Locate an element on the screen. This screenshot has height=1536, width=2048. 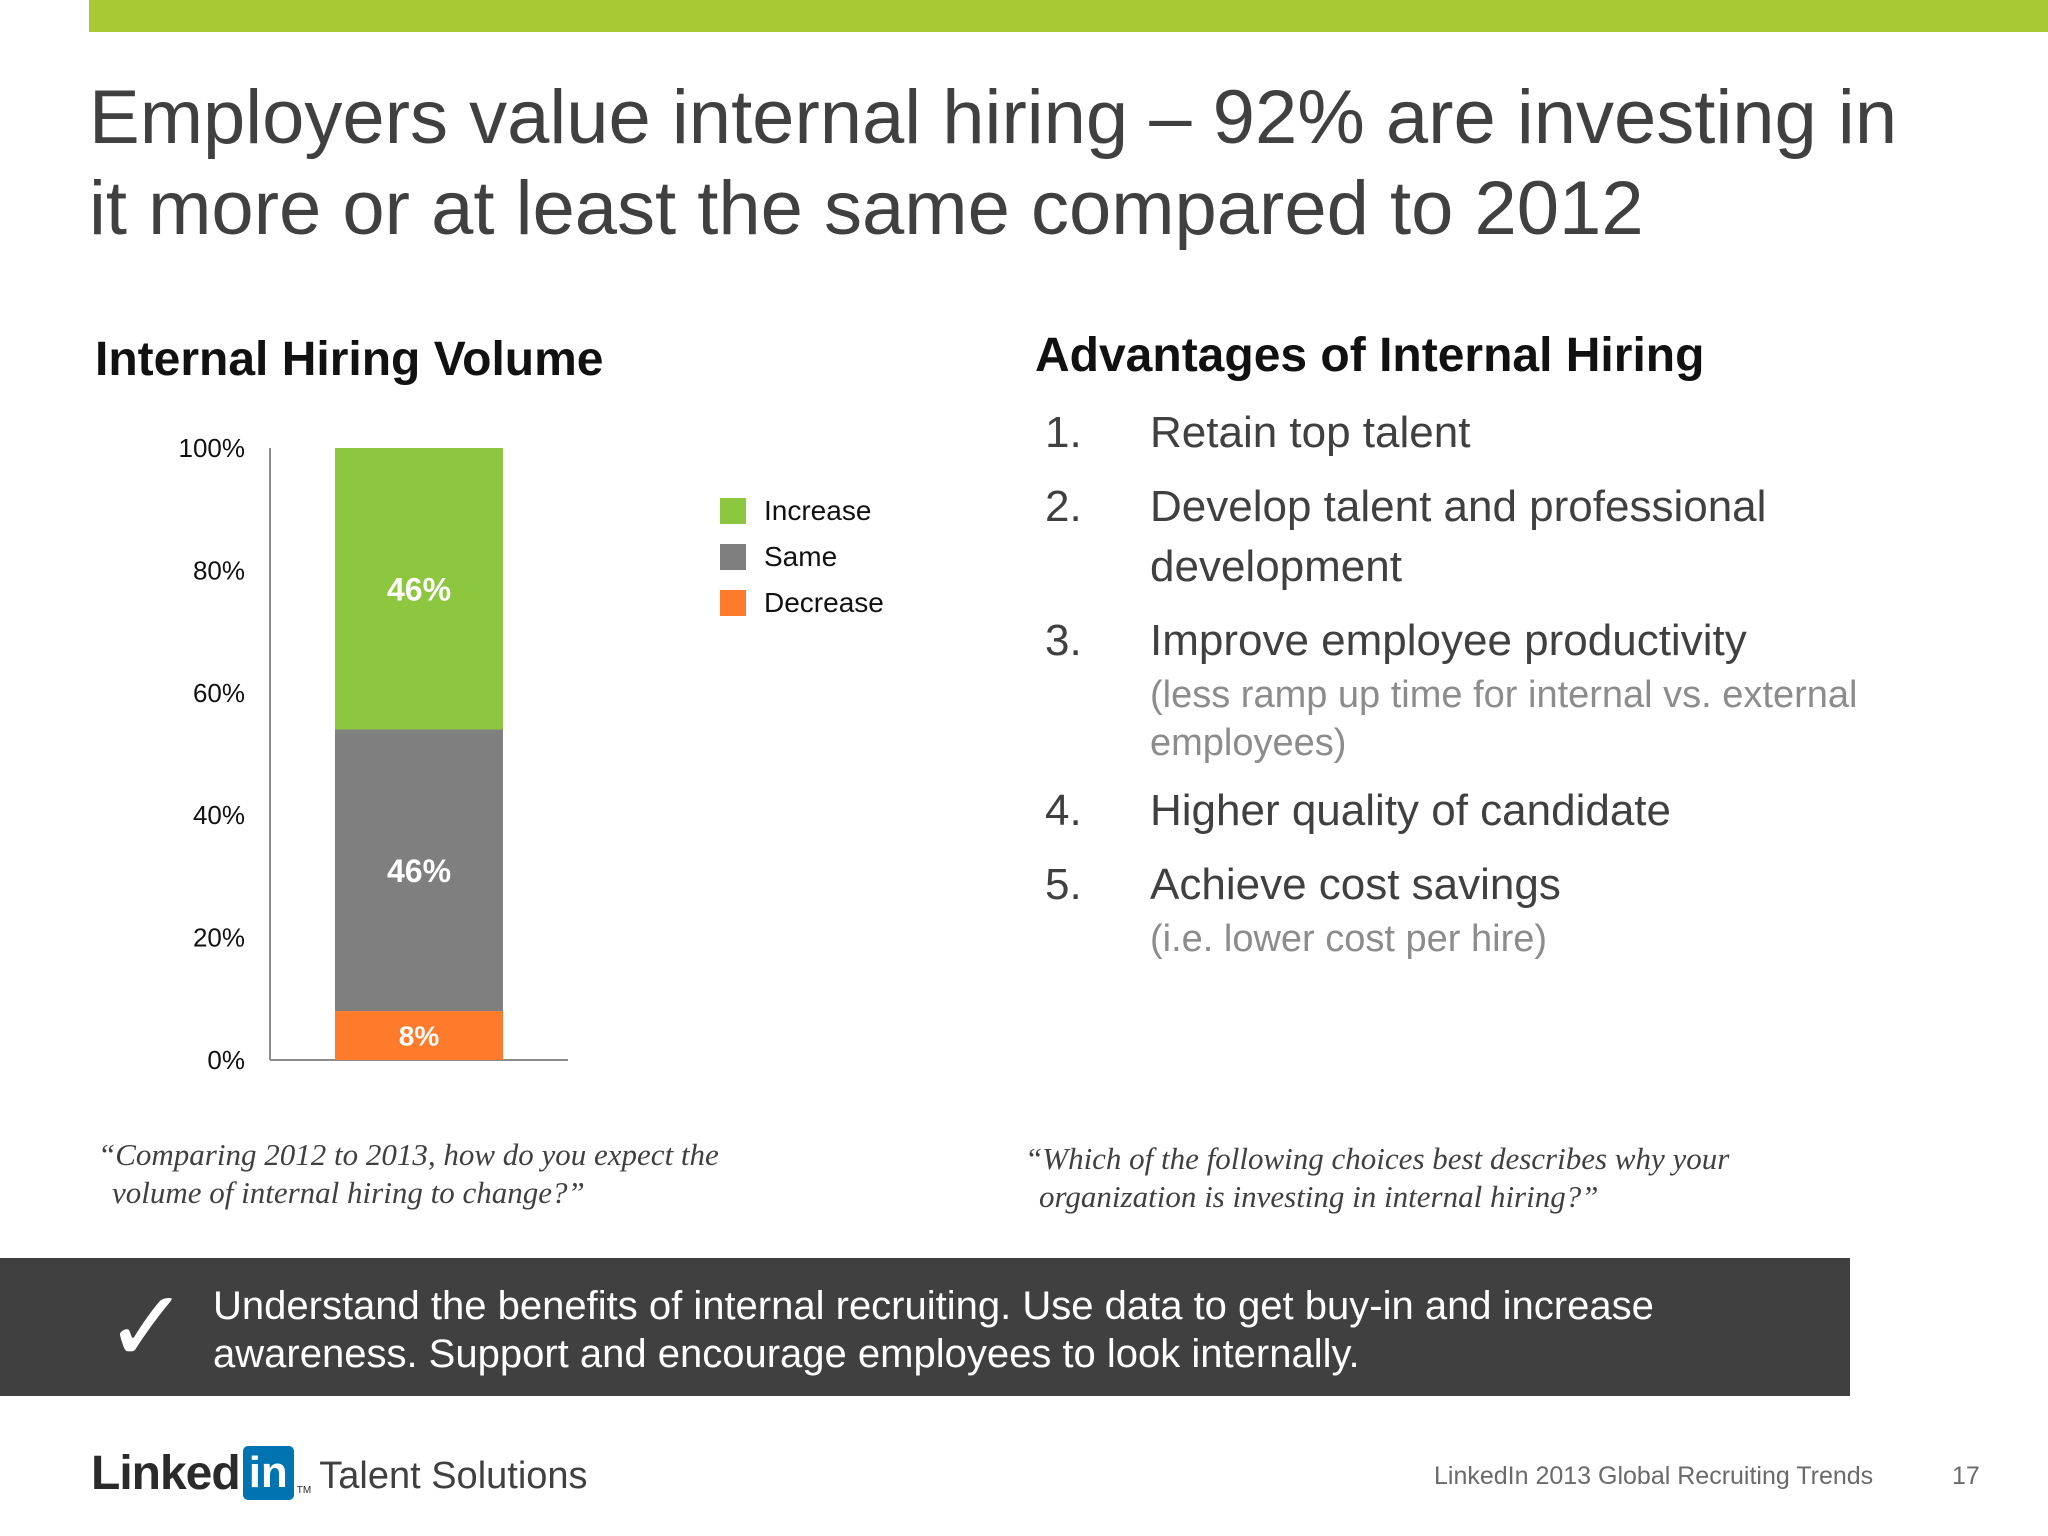
logo-linked-wordmark: Linked is located at coordinates (166, 1473).